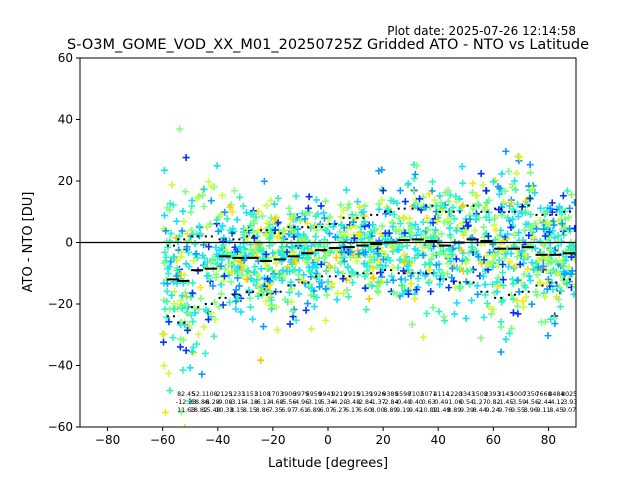 The width and height of the screenshot is (640, 480). Describe the element at coordinates (518, 394) in the screenshot. I see `bin-annotation: 5000` at that location.